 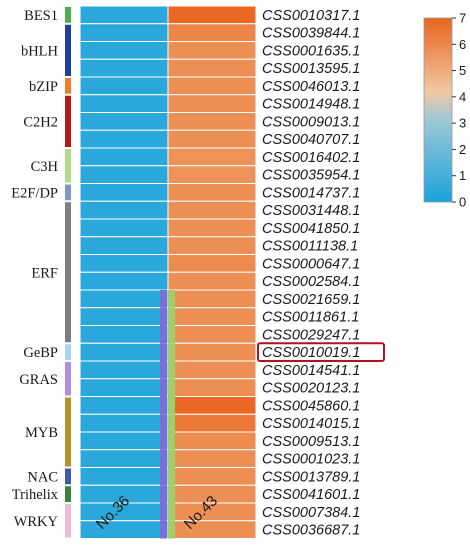 What do you see at coordinates (310, 247) in the screenshot?
I see `gene-label: CSS0011138.1` at bounding box center [310, 247].